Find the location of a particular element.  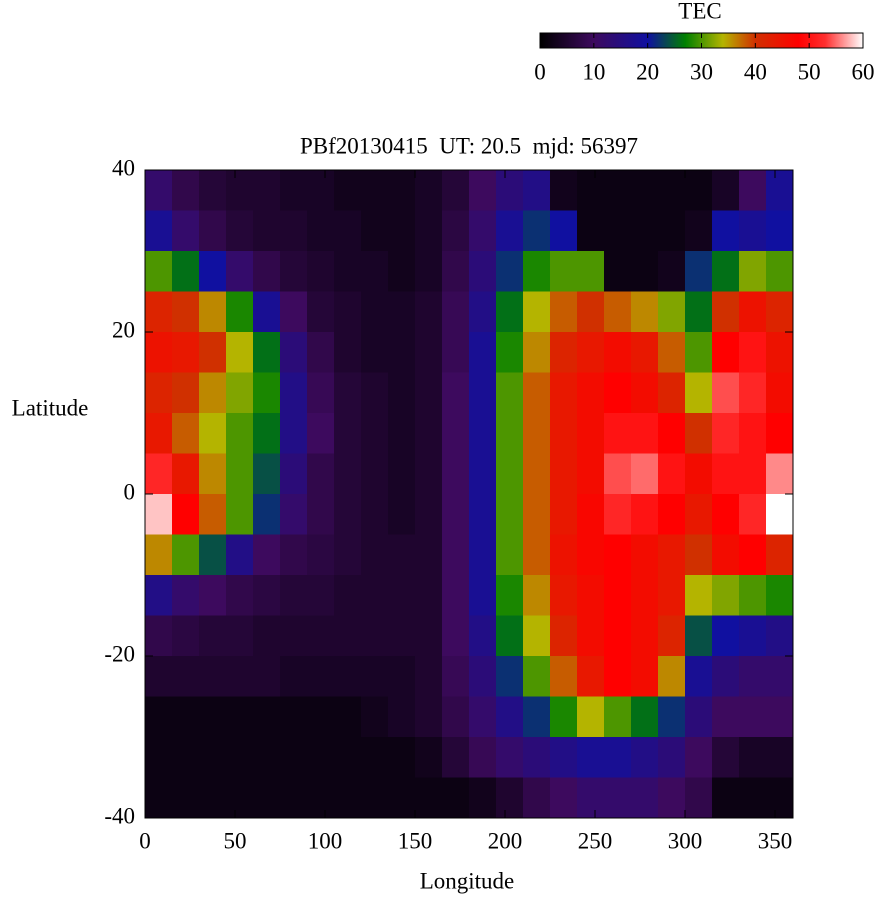

y-tick-label: 0 is located at coordinates (130, 491).